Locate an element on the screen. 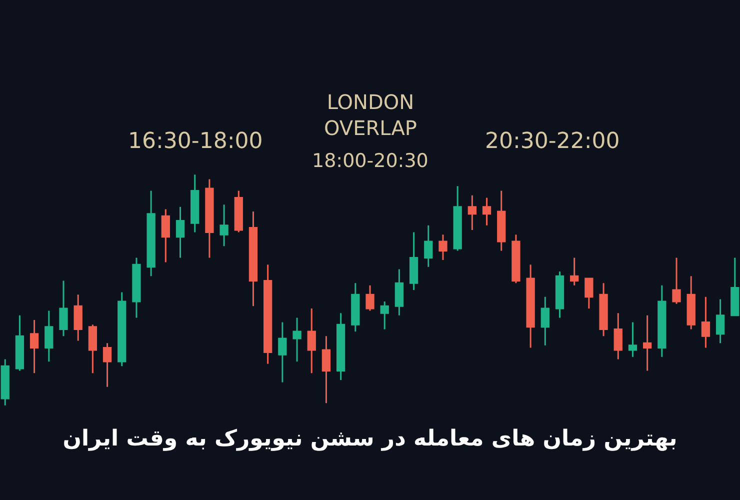 The width and height of the screenshot is (740, 500). text: 16:30-18:00 is located at coordinates (195, 141).